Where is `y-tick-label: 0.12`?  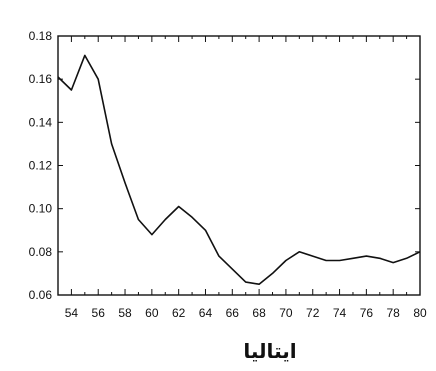
y-tick-label: 0.12 is located at coordinates (41, 166).